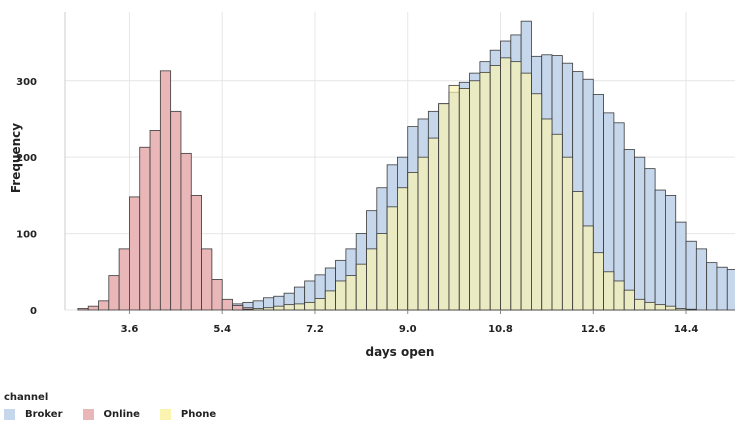 This screenshot has height=427, width=735. I want to click on x-tick-label: 9.0, so click(408, 329).